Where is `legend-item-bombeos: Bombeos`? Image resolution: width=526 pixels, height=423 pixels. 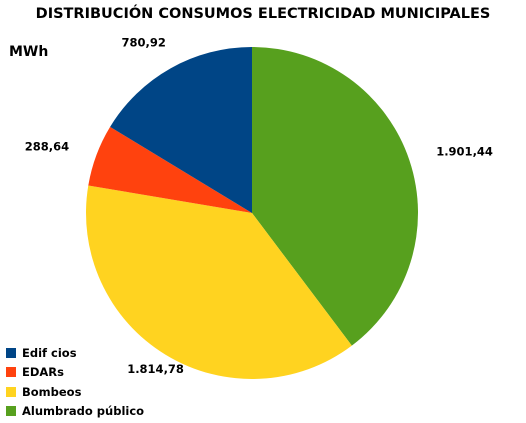 legend-item-bombeos: Bombeos is located at coordinates (75, 392).